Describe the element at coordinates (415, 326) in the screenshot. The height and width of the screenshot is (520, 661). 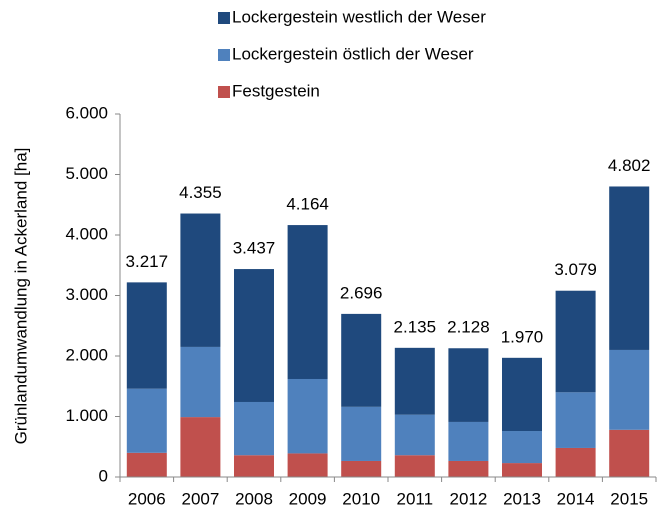
I see `total-label: 2.135` at that location.